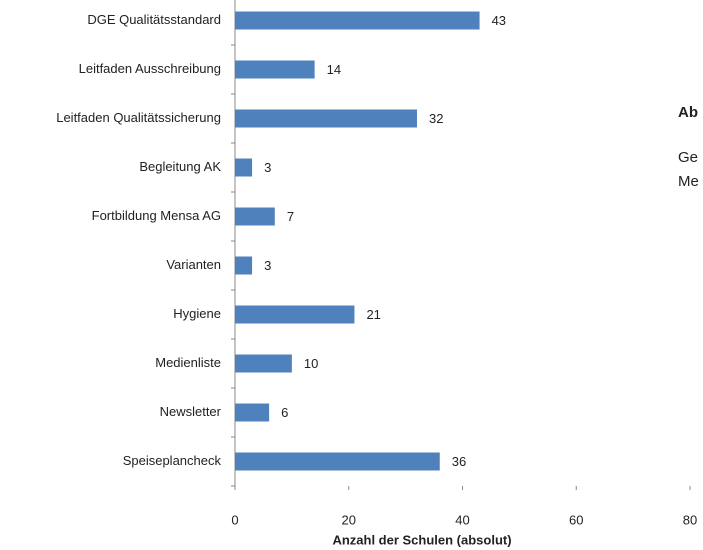 The image size is (703, 550). Describe the element at coordinates (462, 519) in the screenshot. I see `x-tick-label: 40` at that location.